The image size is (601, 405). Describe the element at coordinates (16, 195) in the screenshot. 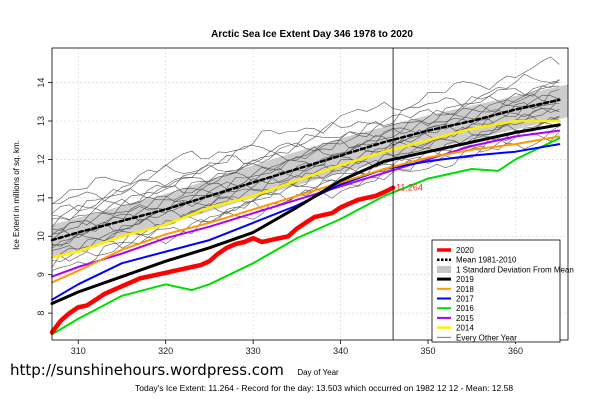

I see `y-axis-label: Ice Extent in millions of sq. km.` at that location.